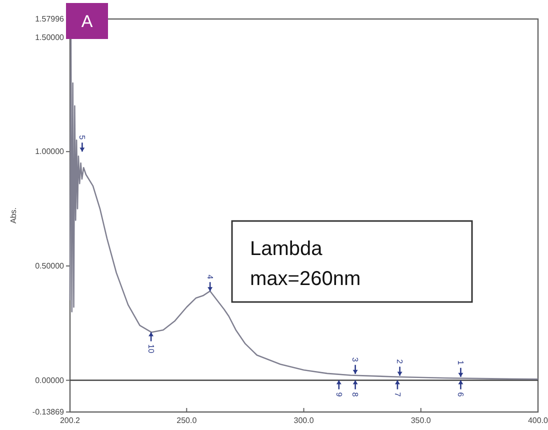 Image resolution: width=548 pixels, height=430 pixels. I want to click on x-tick-label: 400.0, so click(538, 420).